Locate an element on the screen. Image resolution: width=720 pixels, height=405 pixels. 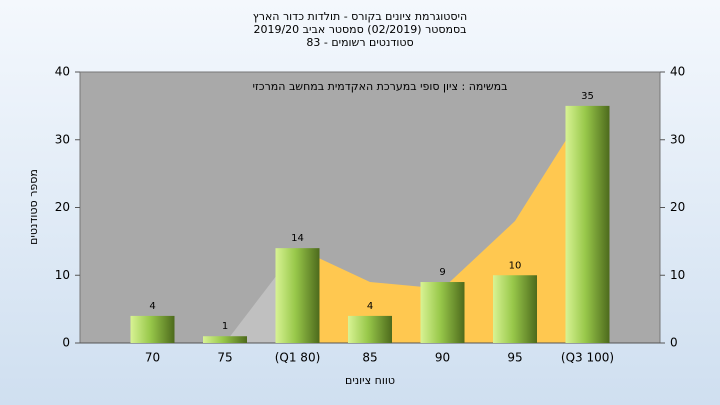
x-tick-label: 75 is located at coordinates (224, 358).